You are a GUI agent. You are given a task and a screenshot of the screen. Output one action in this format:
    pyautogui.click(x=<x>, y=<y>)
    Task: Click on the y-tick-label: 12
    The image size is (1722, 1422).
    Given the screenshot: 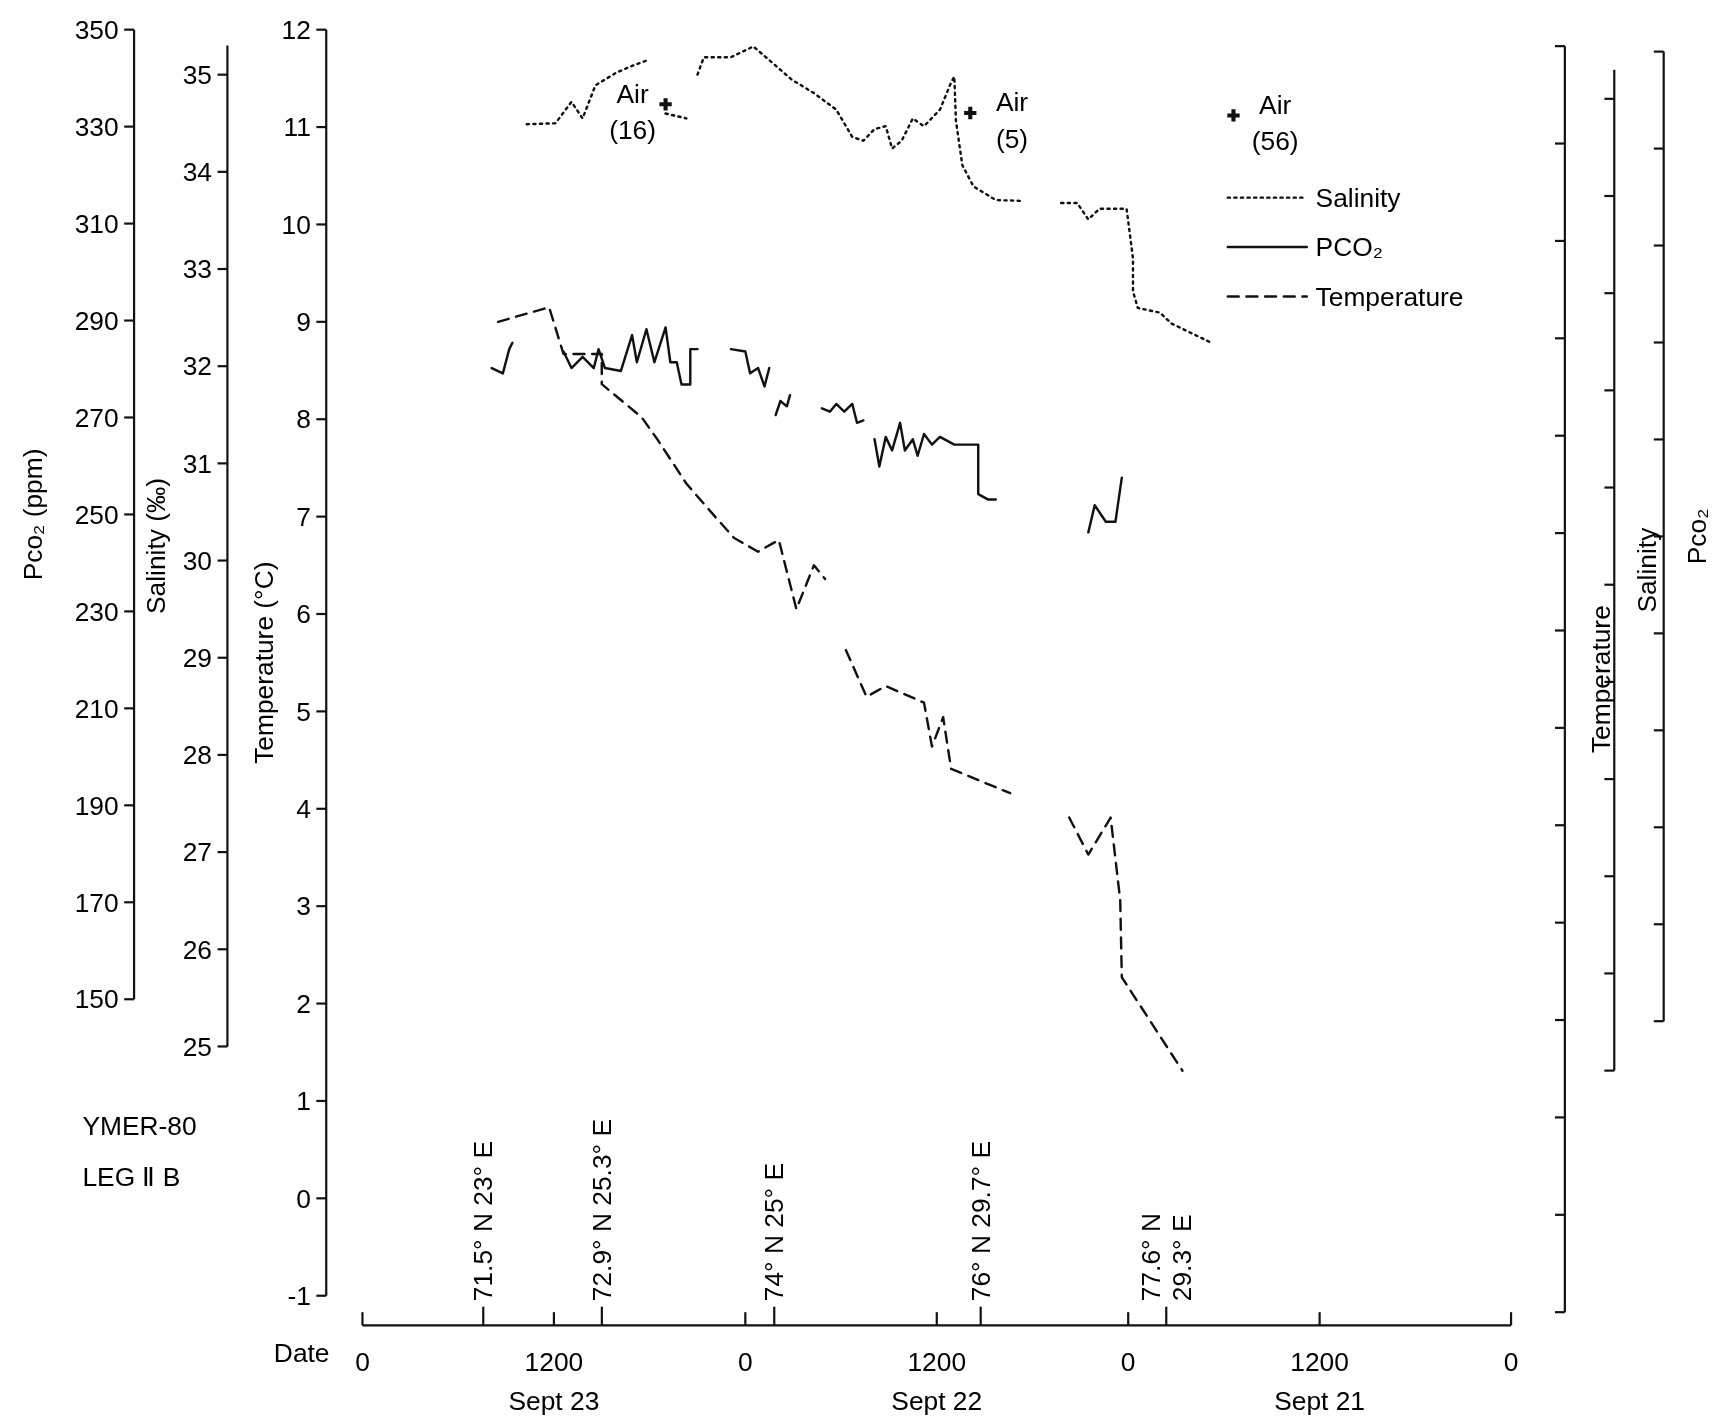 What is the action you would take?
    pyautogui.click(x=296, y=29)
    